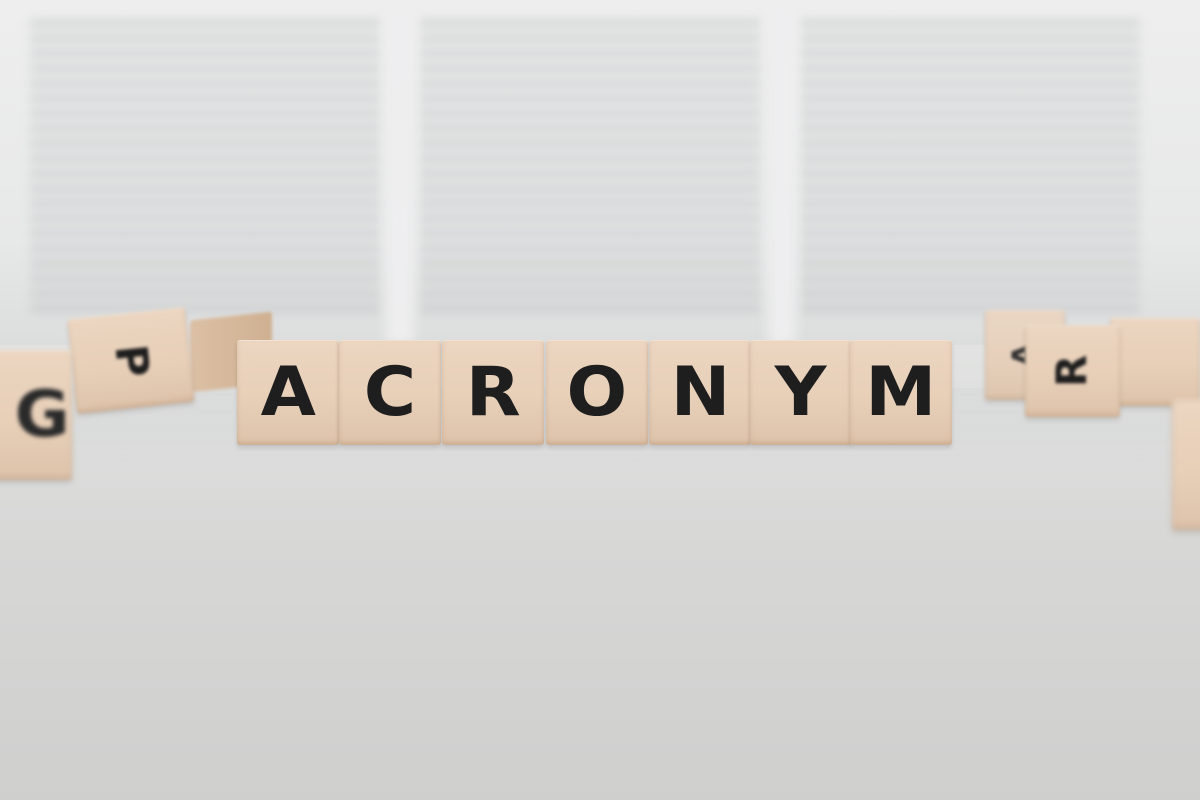 The height and width of the screenshot is (800, 1200). Describe the element at coordinates (42, 415) in the screenshot. I see `tile-letter: G` at that location.